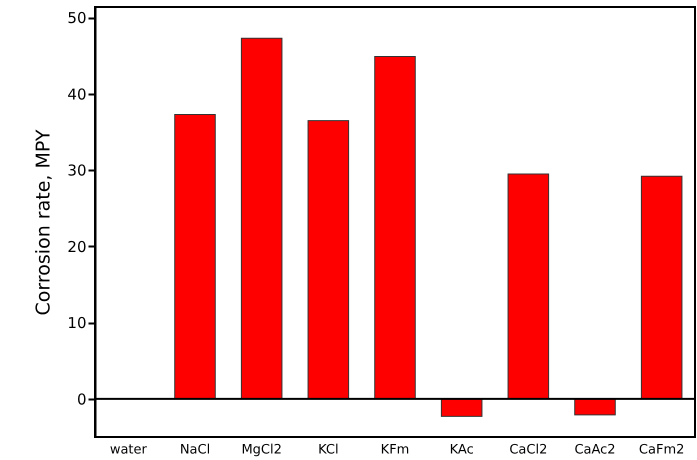 This screenshot has width=697, height=460. What do you see at coordinates (76, 171) in the screenshot?
I see `y-tick-label: 30` at bounding box center [76, 171].